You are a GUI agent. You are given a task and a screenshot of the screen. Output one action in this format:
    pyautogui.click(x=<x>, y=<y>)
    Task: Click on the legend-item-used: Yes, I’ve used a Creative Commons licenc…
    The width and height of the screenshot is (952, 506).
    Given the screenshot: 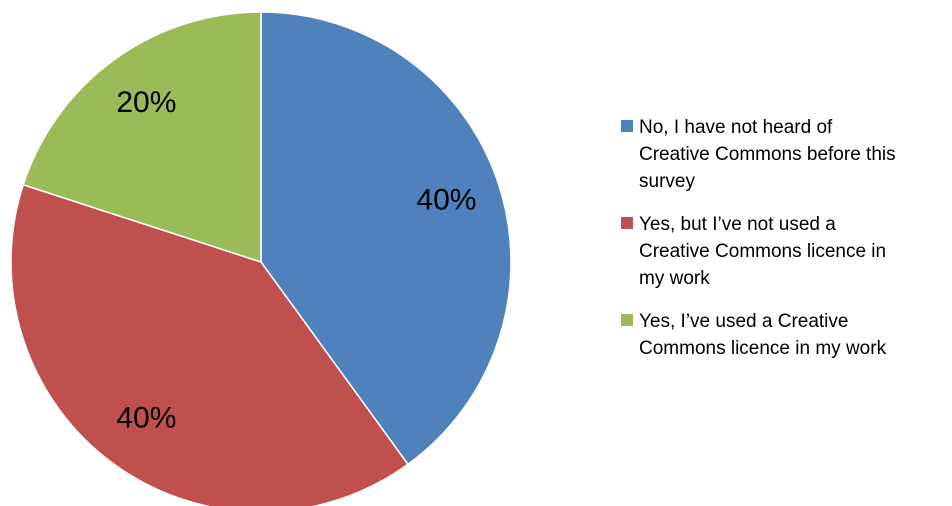 What is the action you would take?
    pyautogui.click(x=785, y=335)
    